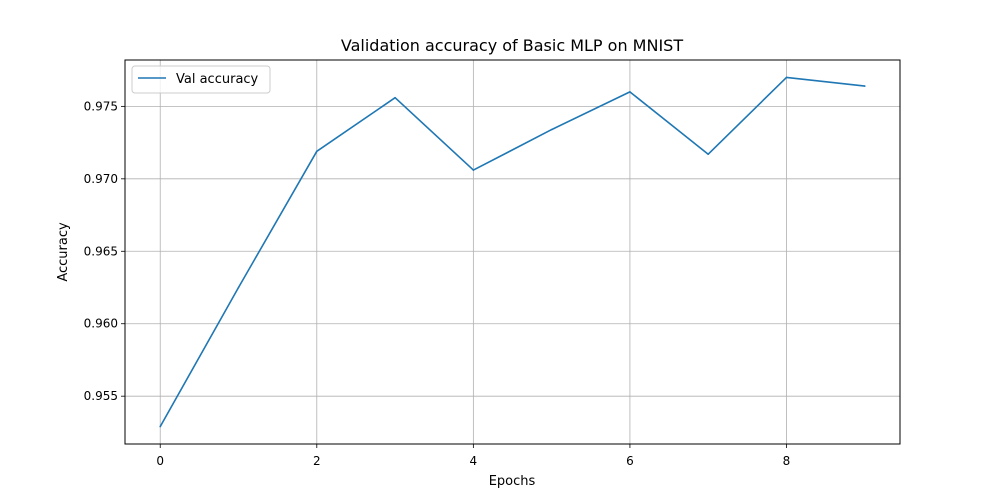  What do you see at coordinates (317, 461) in the screenshot?
I see `x-tick-label: 2` at bounding box center [317, 461].